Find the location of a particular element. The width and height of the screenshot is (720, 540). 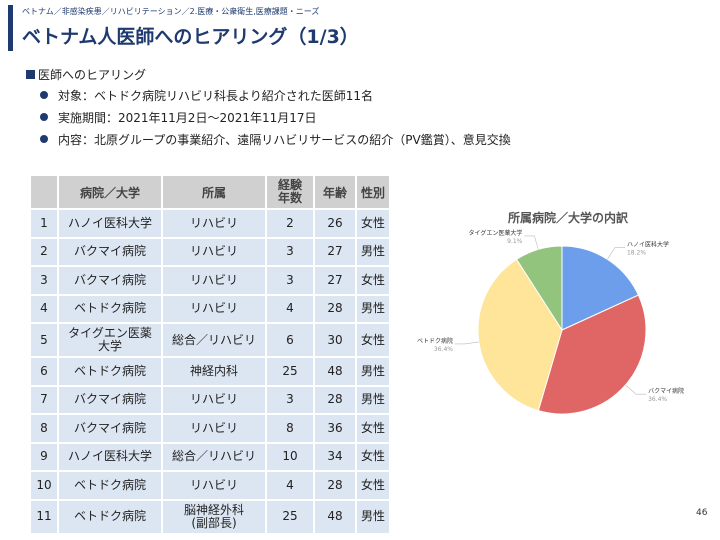

bullet-item: 対象：ベトドク病院リハビリ科長より紹介された医師11名 is located at coordinates (275, 100).